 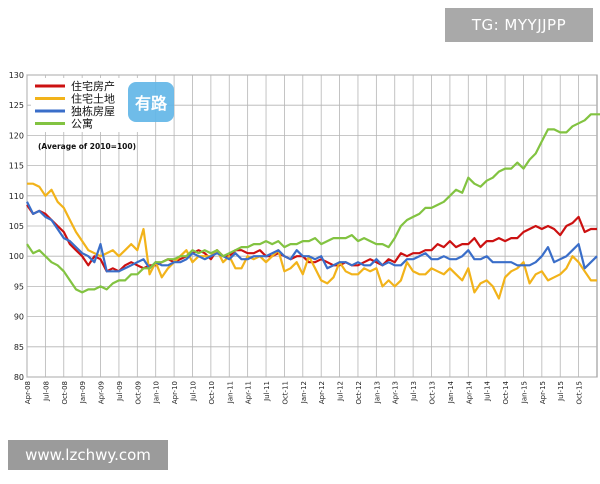 What do you see at coordinates (16, 256) in the screenshot?
I see `y-tick-label: 100` at bounding box center [16, 256].